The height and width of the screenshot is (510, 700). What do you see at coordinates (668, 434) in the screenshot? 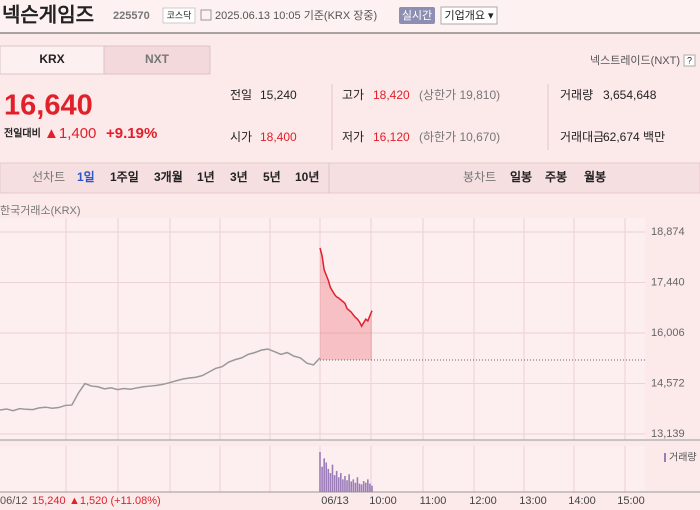
I see `y-tick-label: 13,139` at bounding box center [668, 434].